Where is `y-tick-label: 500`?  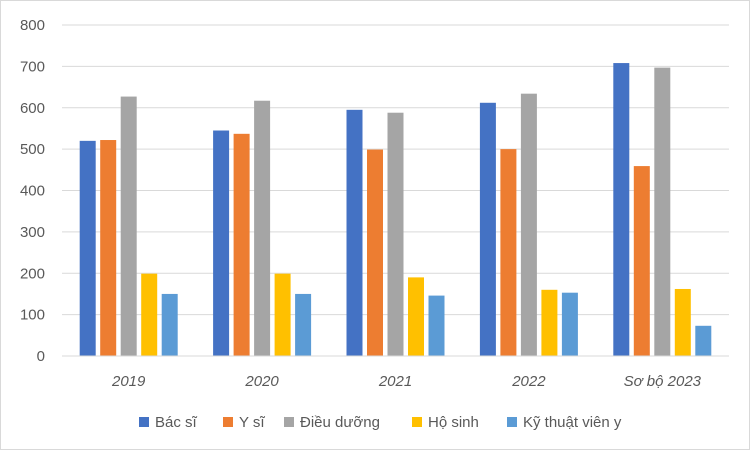
y-tick-label: 500 is located at coordinates (32, 149).